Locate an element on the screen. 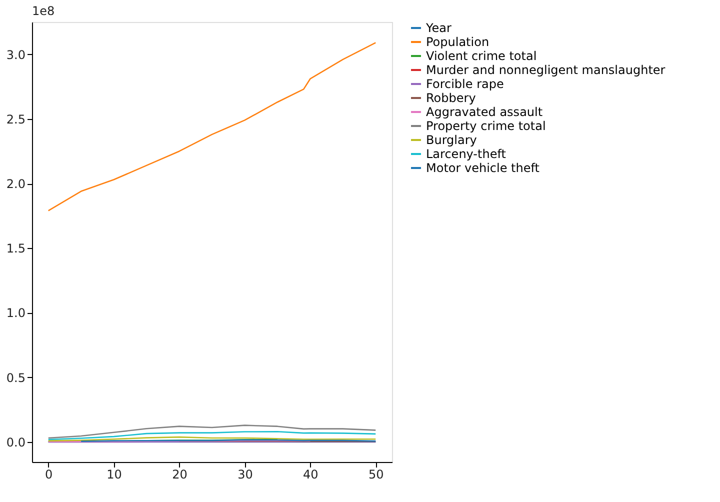 This screenshot has width=720, height=502. y-tick-label: 3.0 is located at coordinates (16, 55).